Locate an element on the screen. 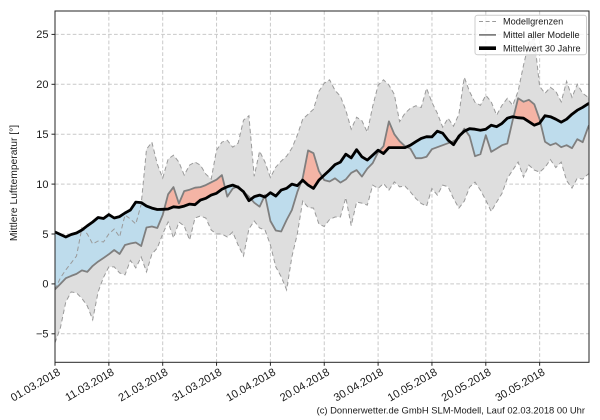  svg-text: 15 is located at coordinates (42, 135).